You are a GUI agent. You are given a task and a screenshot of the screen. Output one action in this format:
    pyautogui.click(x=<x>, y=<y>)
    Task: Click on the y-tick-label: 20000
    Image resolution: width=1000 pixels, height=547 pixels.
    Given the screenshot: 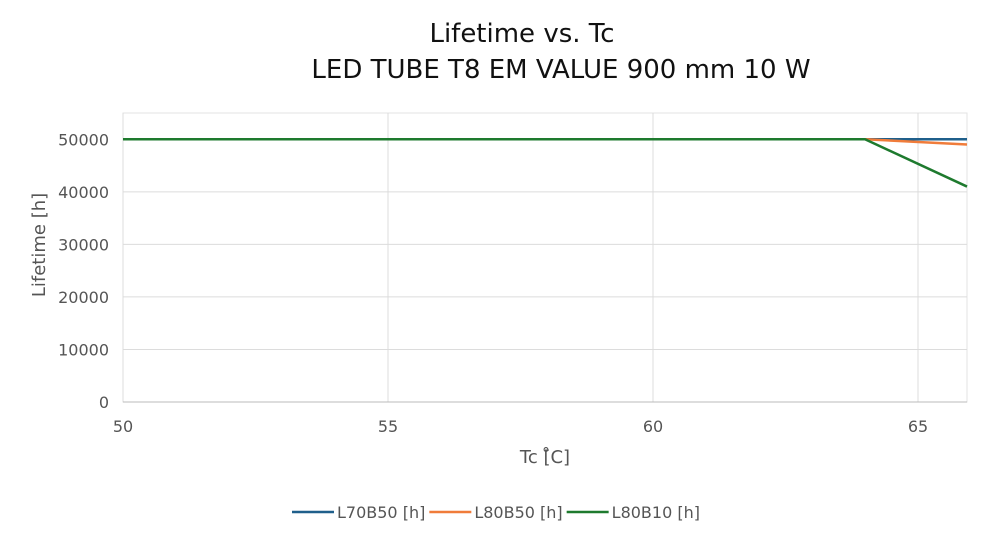 What is the action you would take?
    pyautogui.click(x=83, y=297)
    